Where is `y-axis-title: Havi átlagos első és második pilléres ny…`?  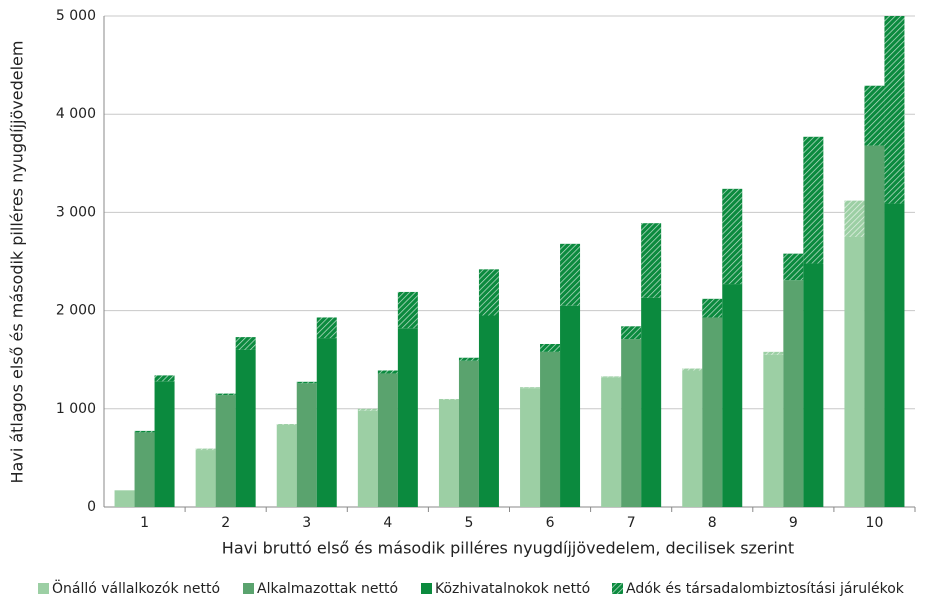 y-axis-title: Havi átlagos első és második pilléres ny… is located at coordinates (17, 262).